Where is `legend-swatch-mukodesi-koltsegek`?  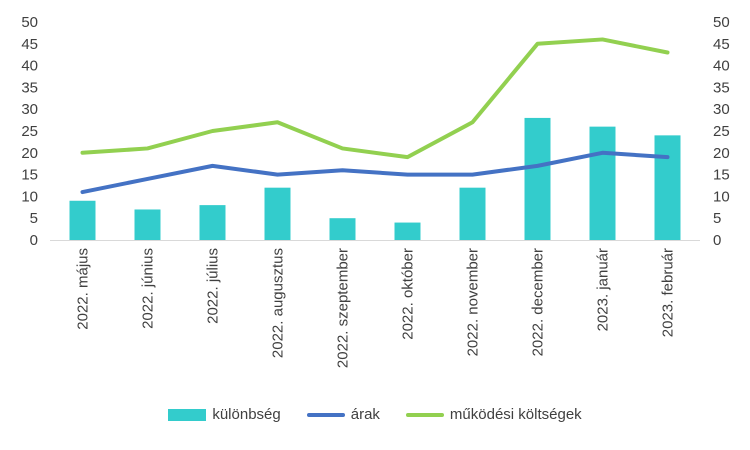
legend-swatch-mukodesi-koltsegek is located at coordinates (424, 414).